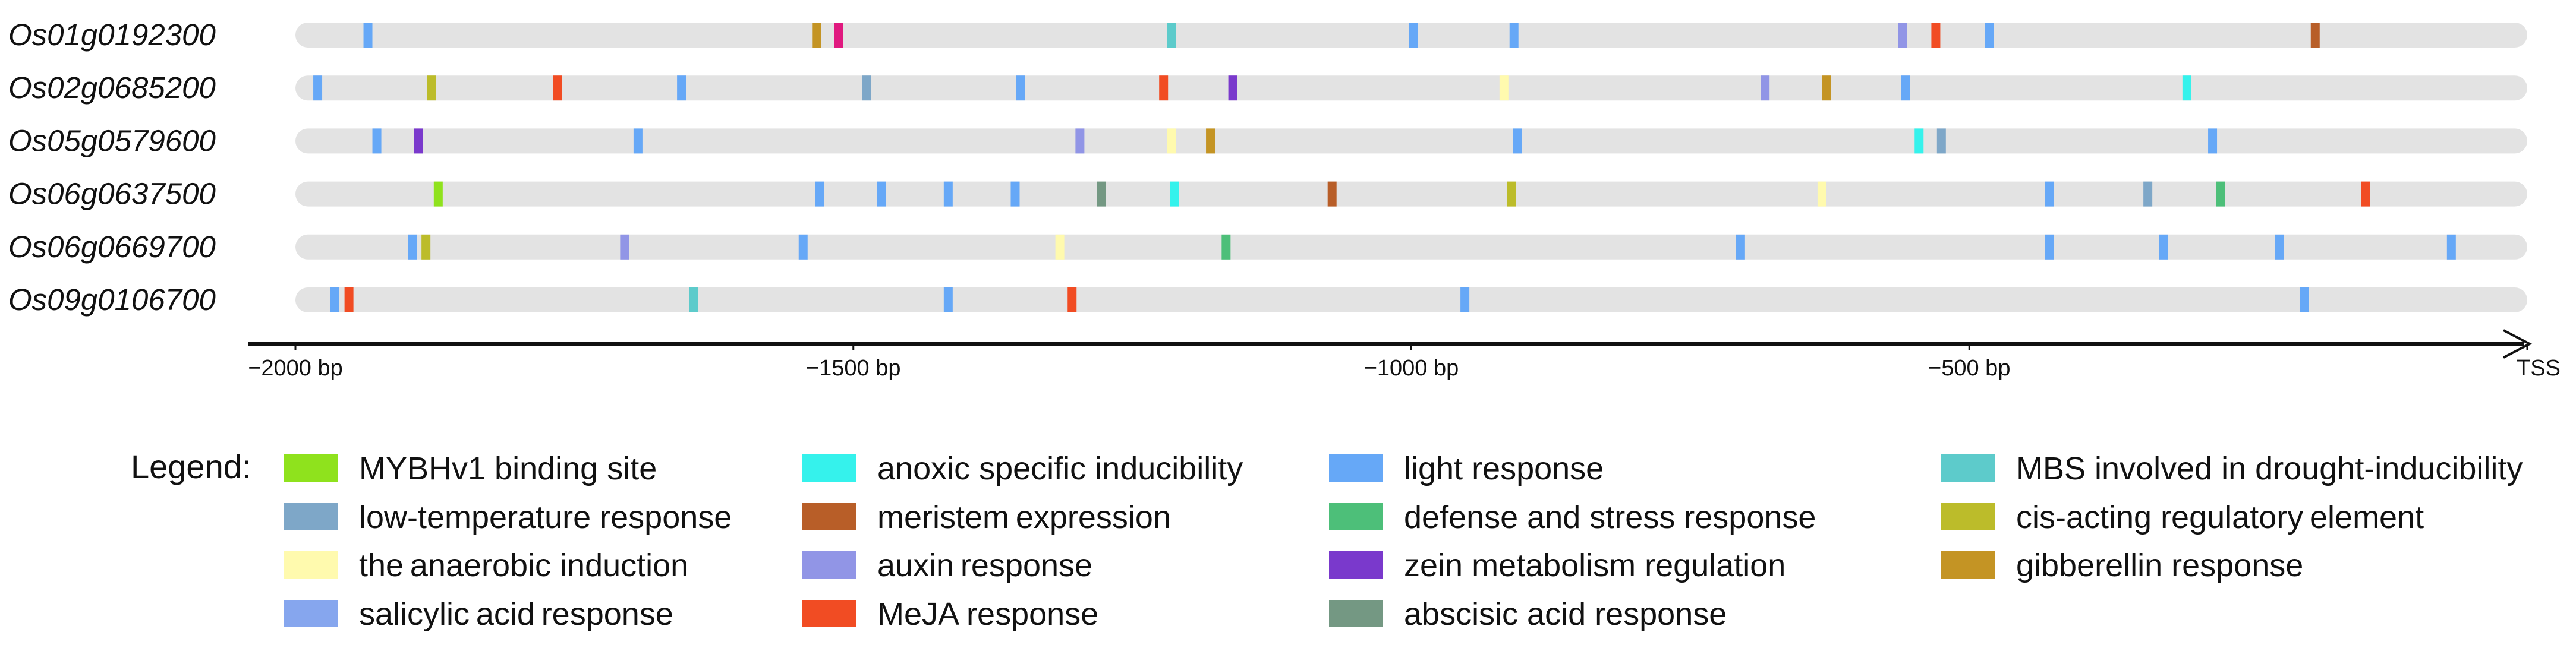 The image size is (2576, 648). I want to click on legend-label: meristem expression, so click(1024, 518).